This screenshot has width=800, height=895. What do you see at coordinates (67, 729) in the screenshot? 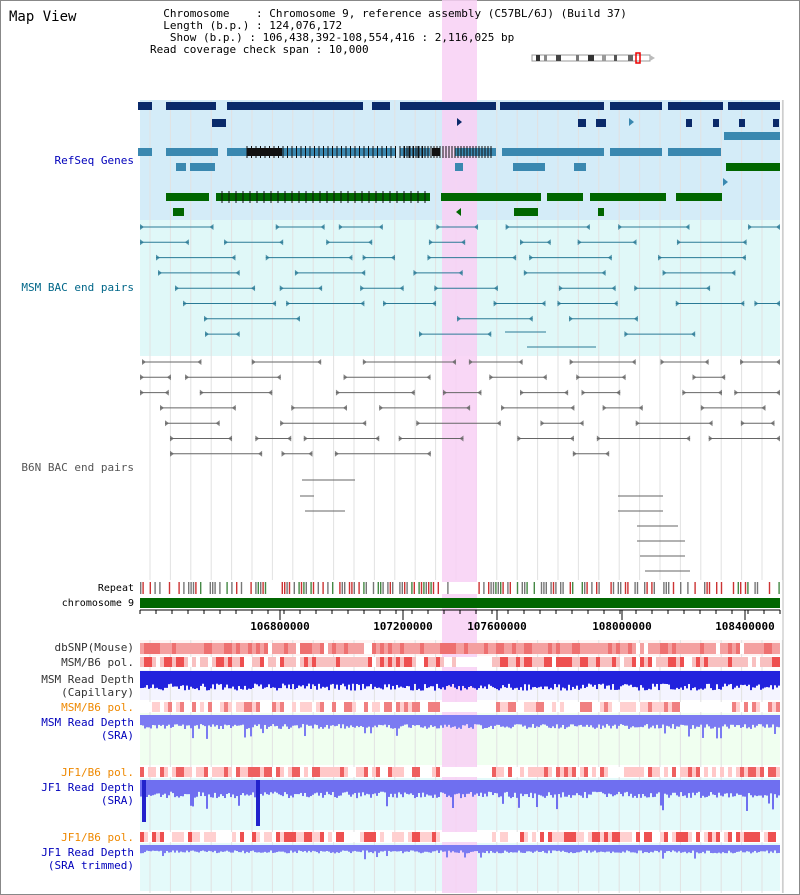
I see `msm-depth-sra-label: MSM Read Depth (SRA)` at bounding box center [67, 729].